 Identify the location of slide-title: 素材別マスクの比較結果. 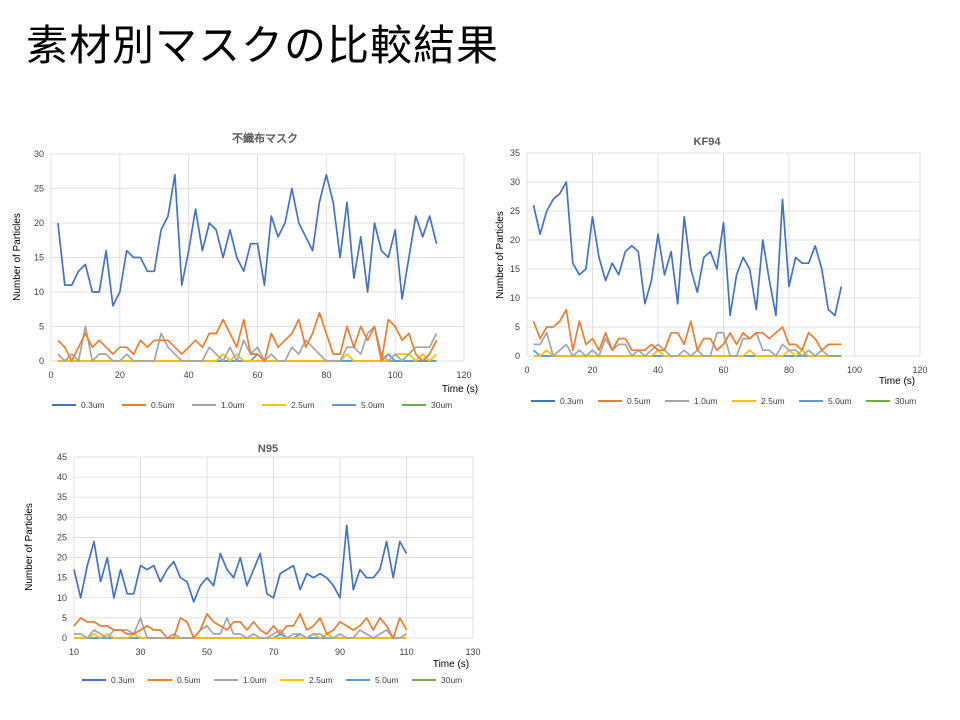
(263, 45).